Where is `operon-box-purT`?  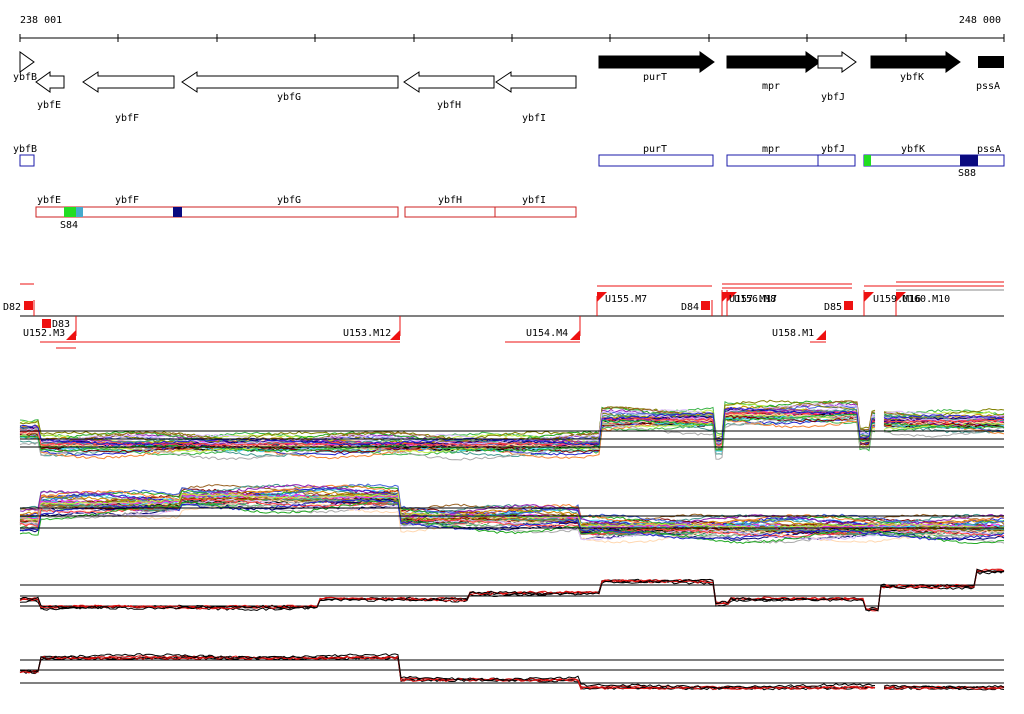 operon-box-purT is located at coordinates (656, 160).